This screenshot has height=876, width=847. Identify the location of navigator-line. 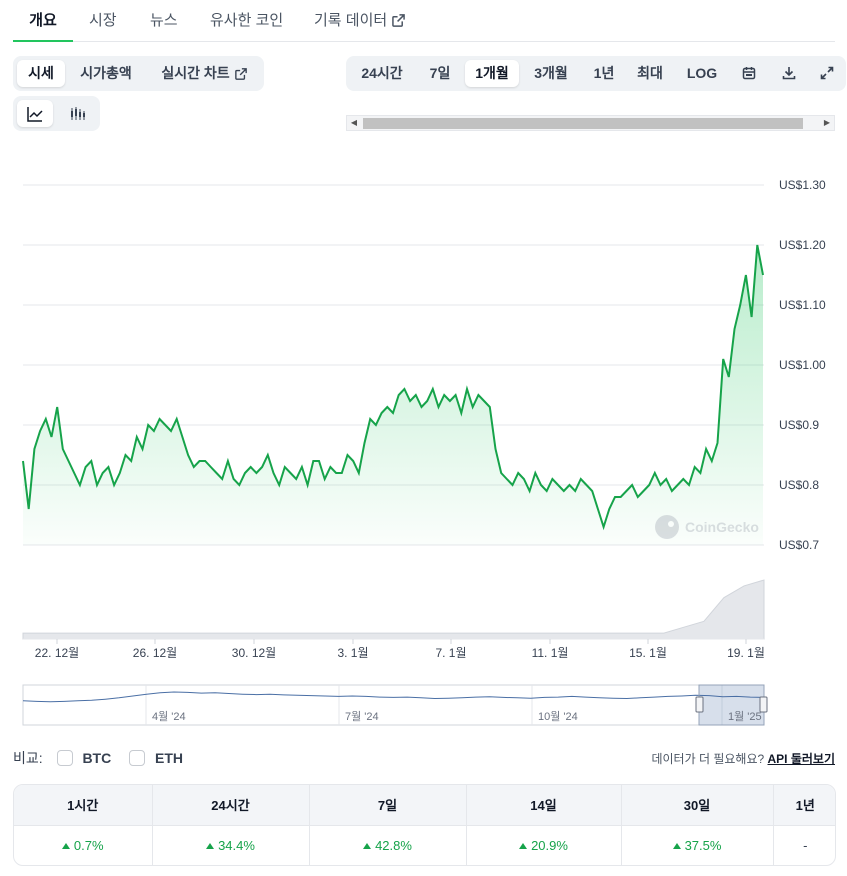
(393, 697).